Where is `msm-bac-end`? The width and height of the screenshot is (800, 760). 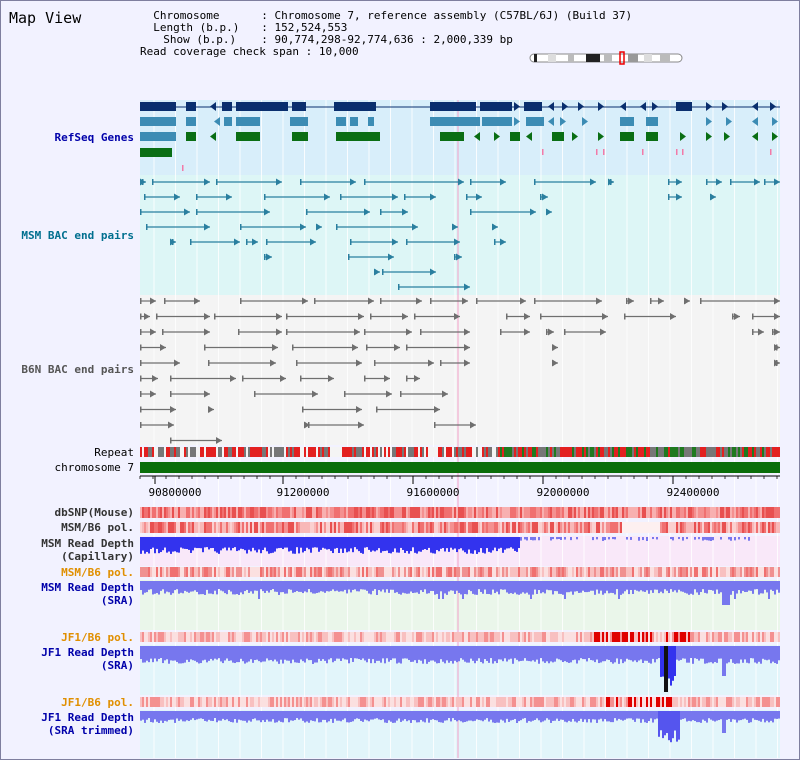 msm-bac-end is located at coordinates (405, 197).